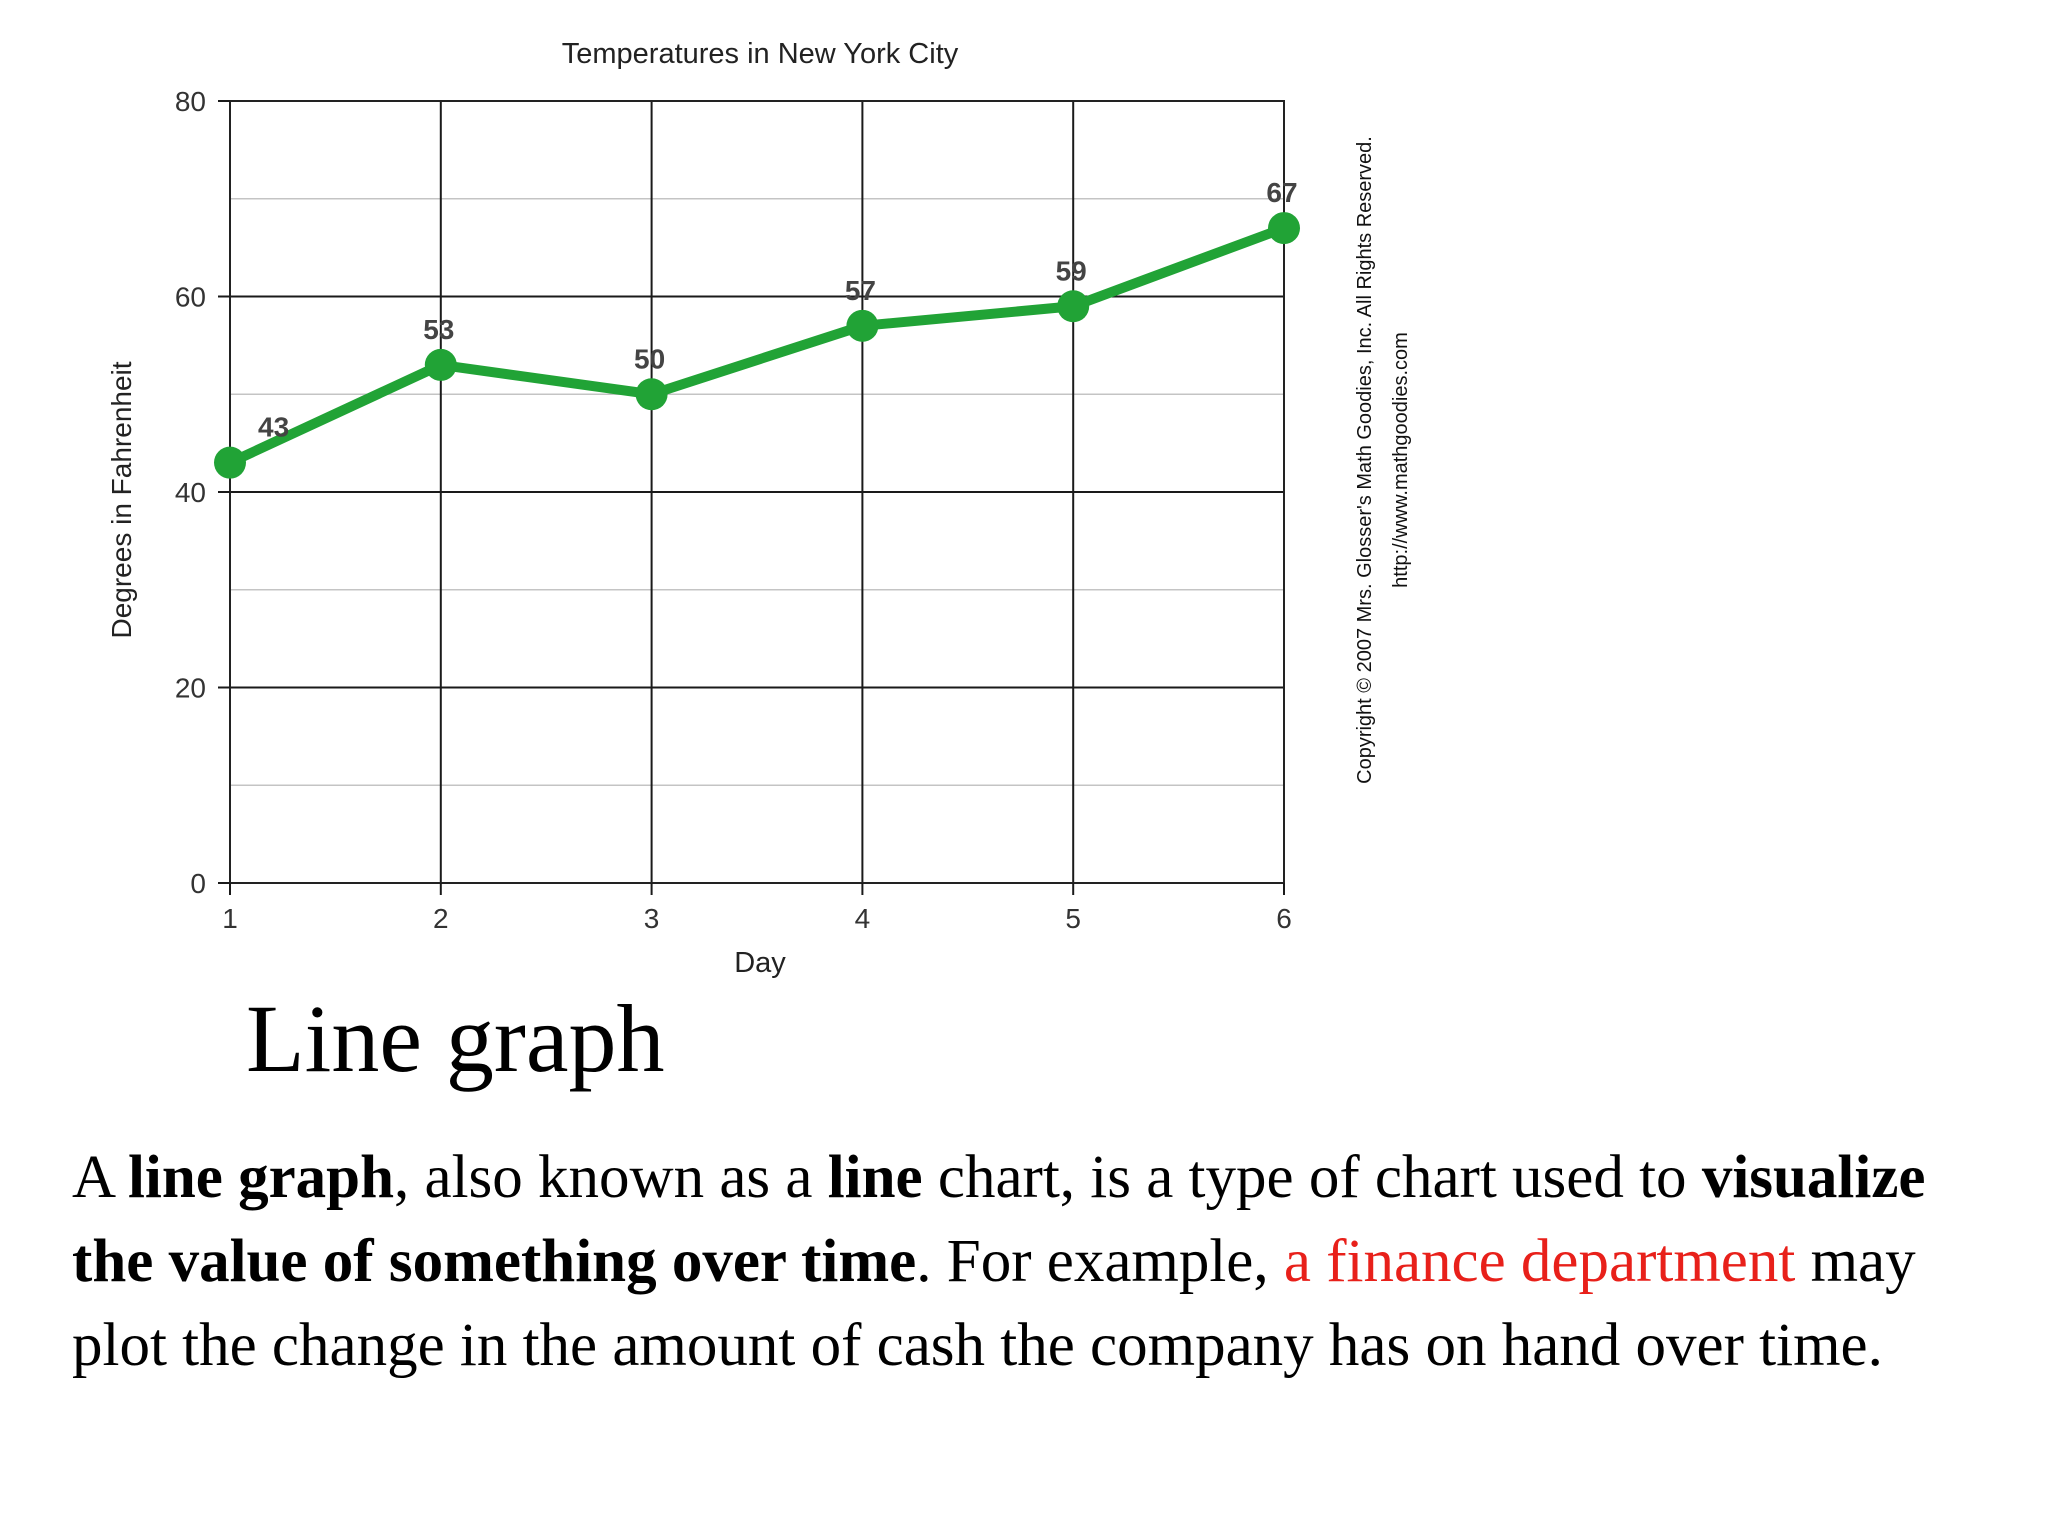 The image size is (2048, 1536). Describe the element at coordinates (1312, 1177) in the screenshot. I see `body-text-3: chart, is a type of chart used to` at that location.